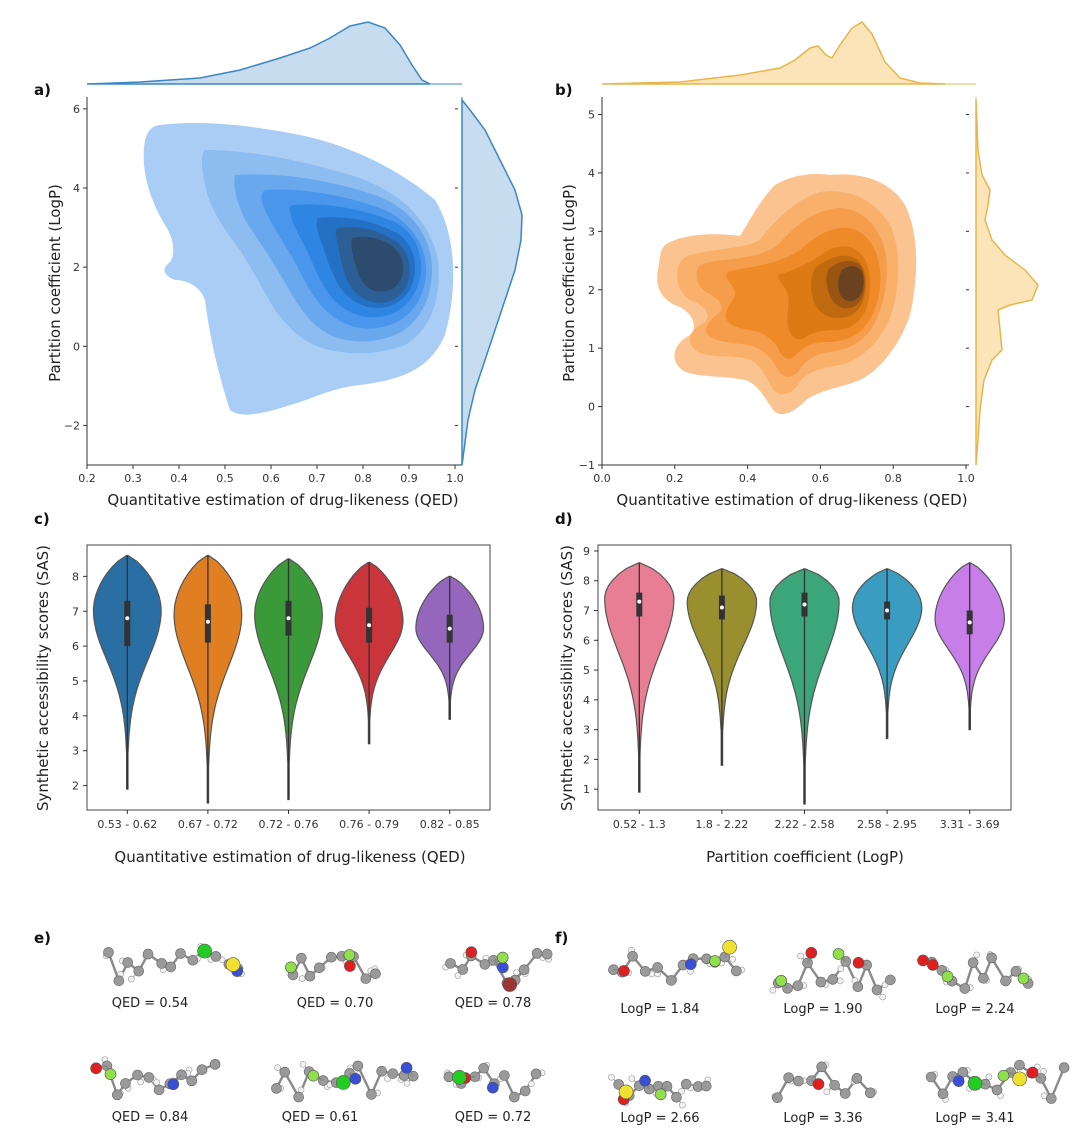 The height and width of the screenshot is (1133, 1080). What do you see at coordinates (225, 478) in the screenshot?
I see `x-tick-label: 0.5` at bounding box center [225, 478].